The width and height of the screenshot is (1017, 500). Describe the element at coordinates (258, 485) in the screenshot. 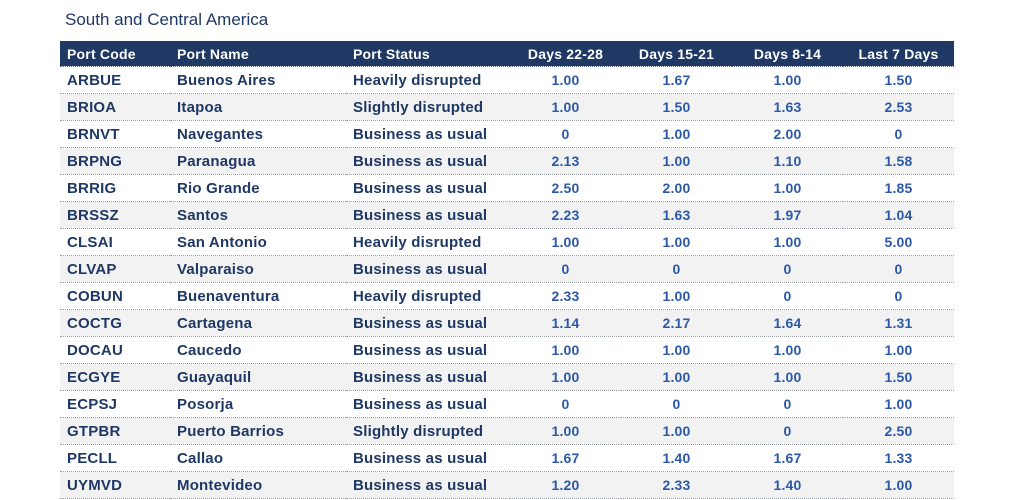

I see `port-name-cell: Montevideo` at that location.